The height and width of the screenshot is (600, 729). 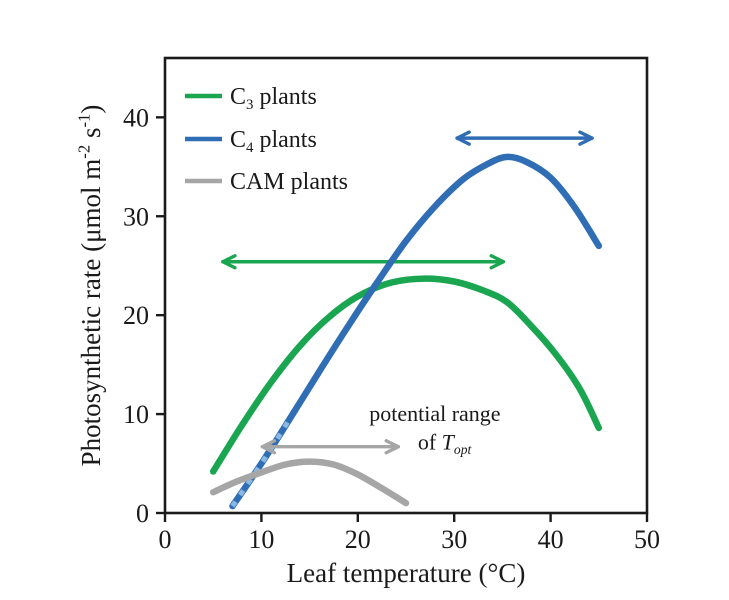 I want to click on legend-item-c3-plants: C3 plants, so click(x=251, y=98).